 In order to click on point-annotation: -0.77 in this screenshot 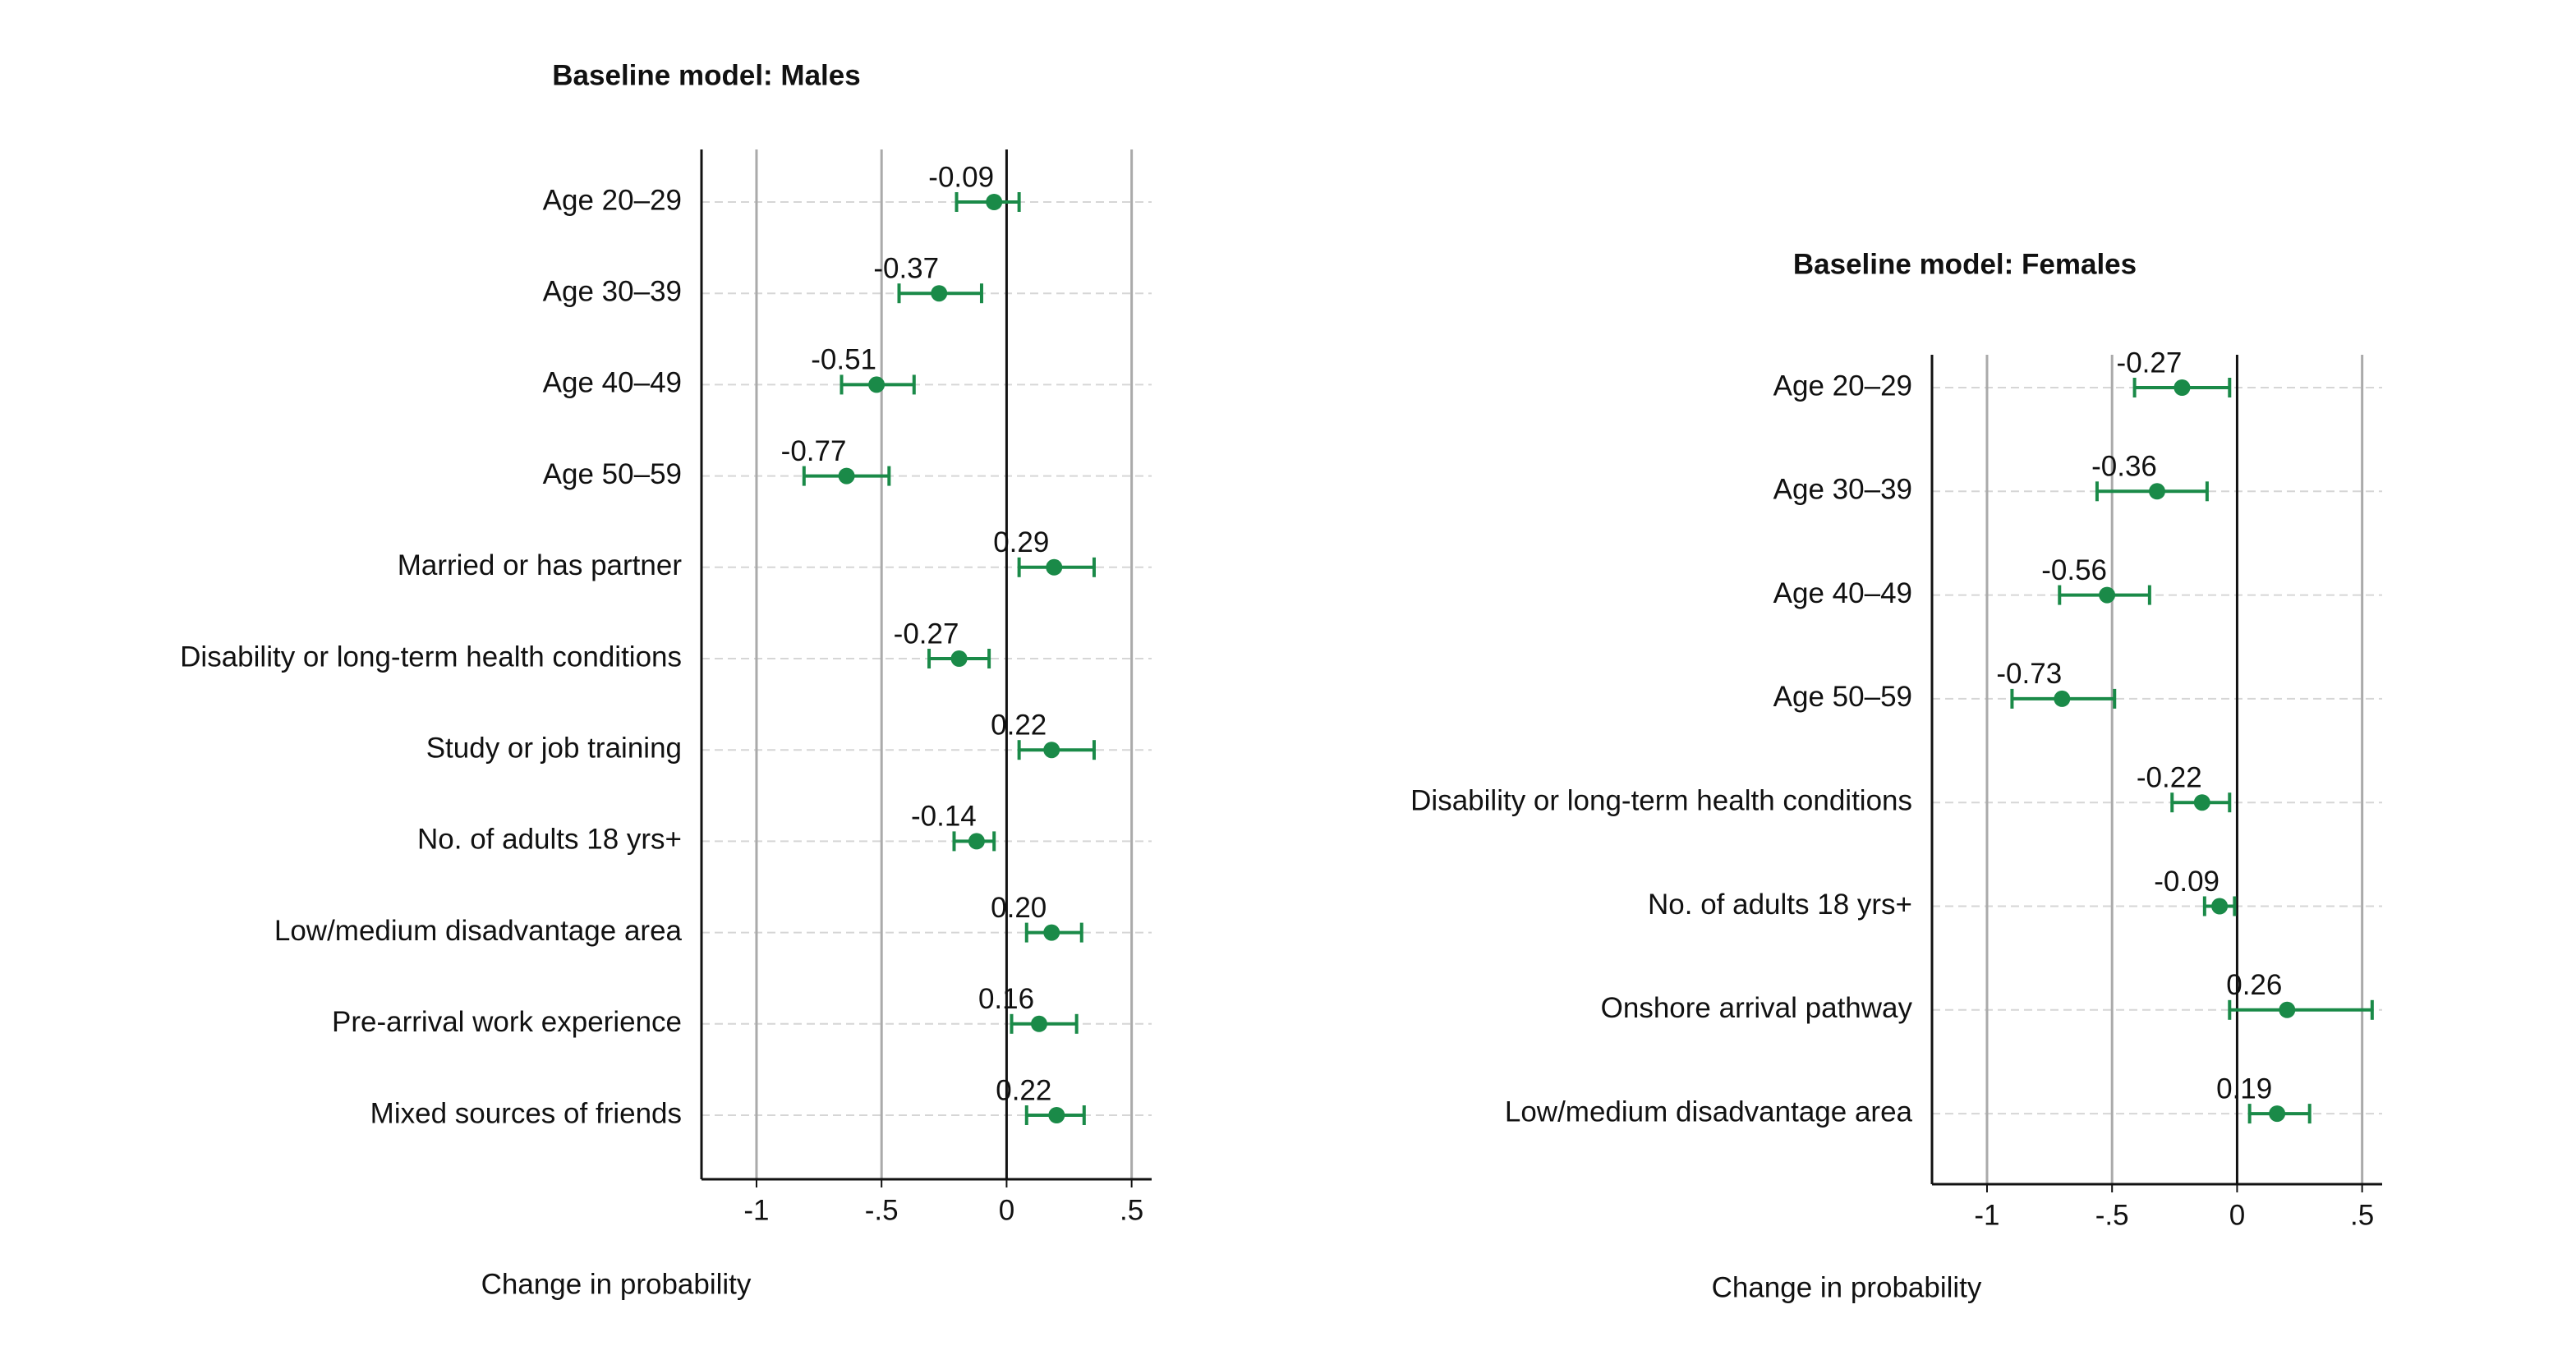, I will do `click(814, 451)`.